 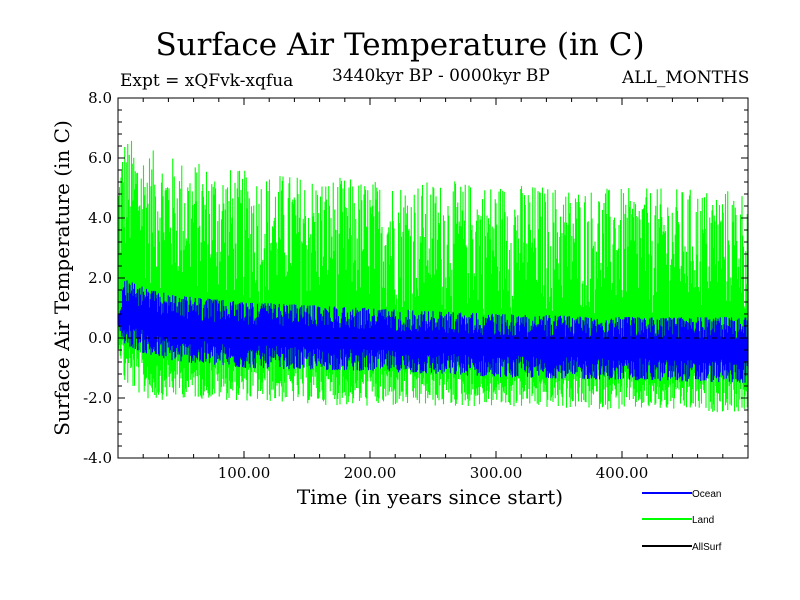 What do you see at coordinates (207, 81) in the screenshot?
I see `experiment-label: Expt = xQFvk-xqfua` at bounding box center [207, 81].